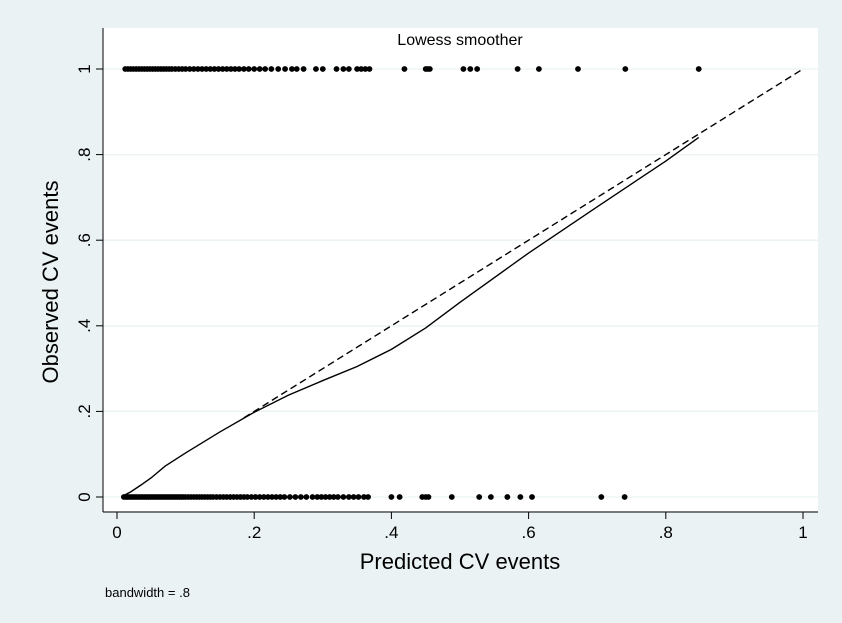  What do you see at coordinates (84, 240) in the screenshot?
I see `y-tick-label: .6` at bounding box center [84, 240].